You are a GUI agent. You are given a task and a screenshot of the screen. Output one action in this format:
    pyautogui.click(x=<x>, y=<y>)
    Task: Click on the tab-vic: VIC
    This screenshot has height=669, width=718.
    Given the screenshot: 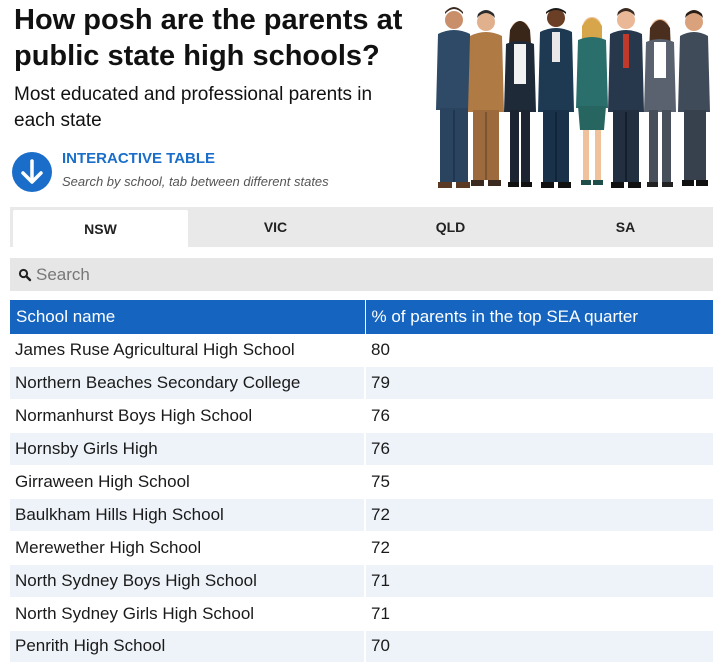 What is the action you would take?
    pyautogui.click(x=275, y=227)
    